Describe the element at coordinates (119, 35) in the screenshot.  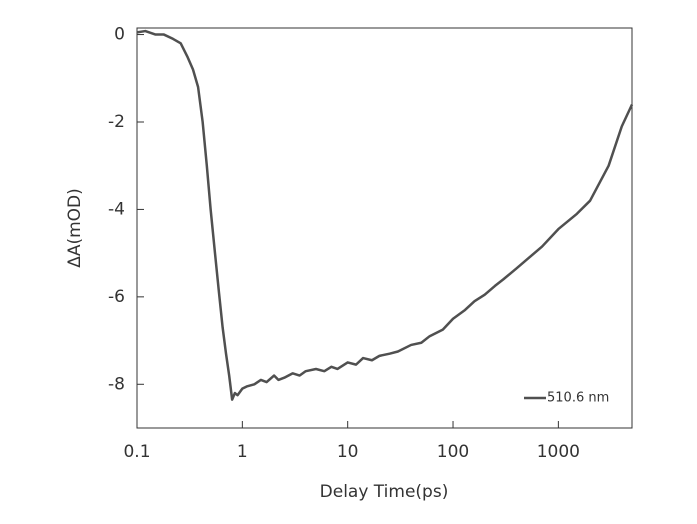
I see `y-tick-label: 0` at that location.